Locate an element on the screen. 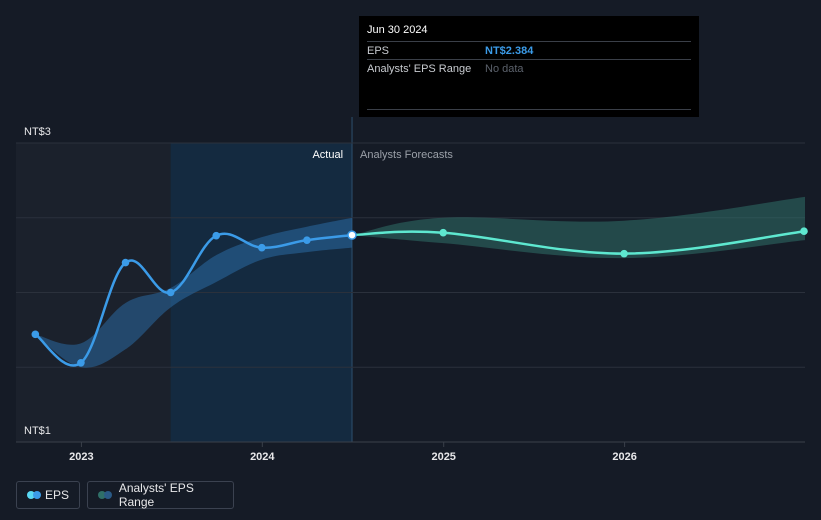  x-tick-label: 2023 is located at coordinates (81, 457).